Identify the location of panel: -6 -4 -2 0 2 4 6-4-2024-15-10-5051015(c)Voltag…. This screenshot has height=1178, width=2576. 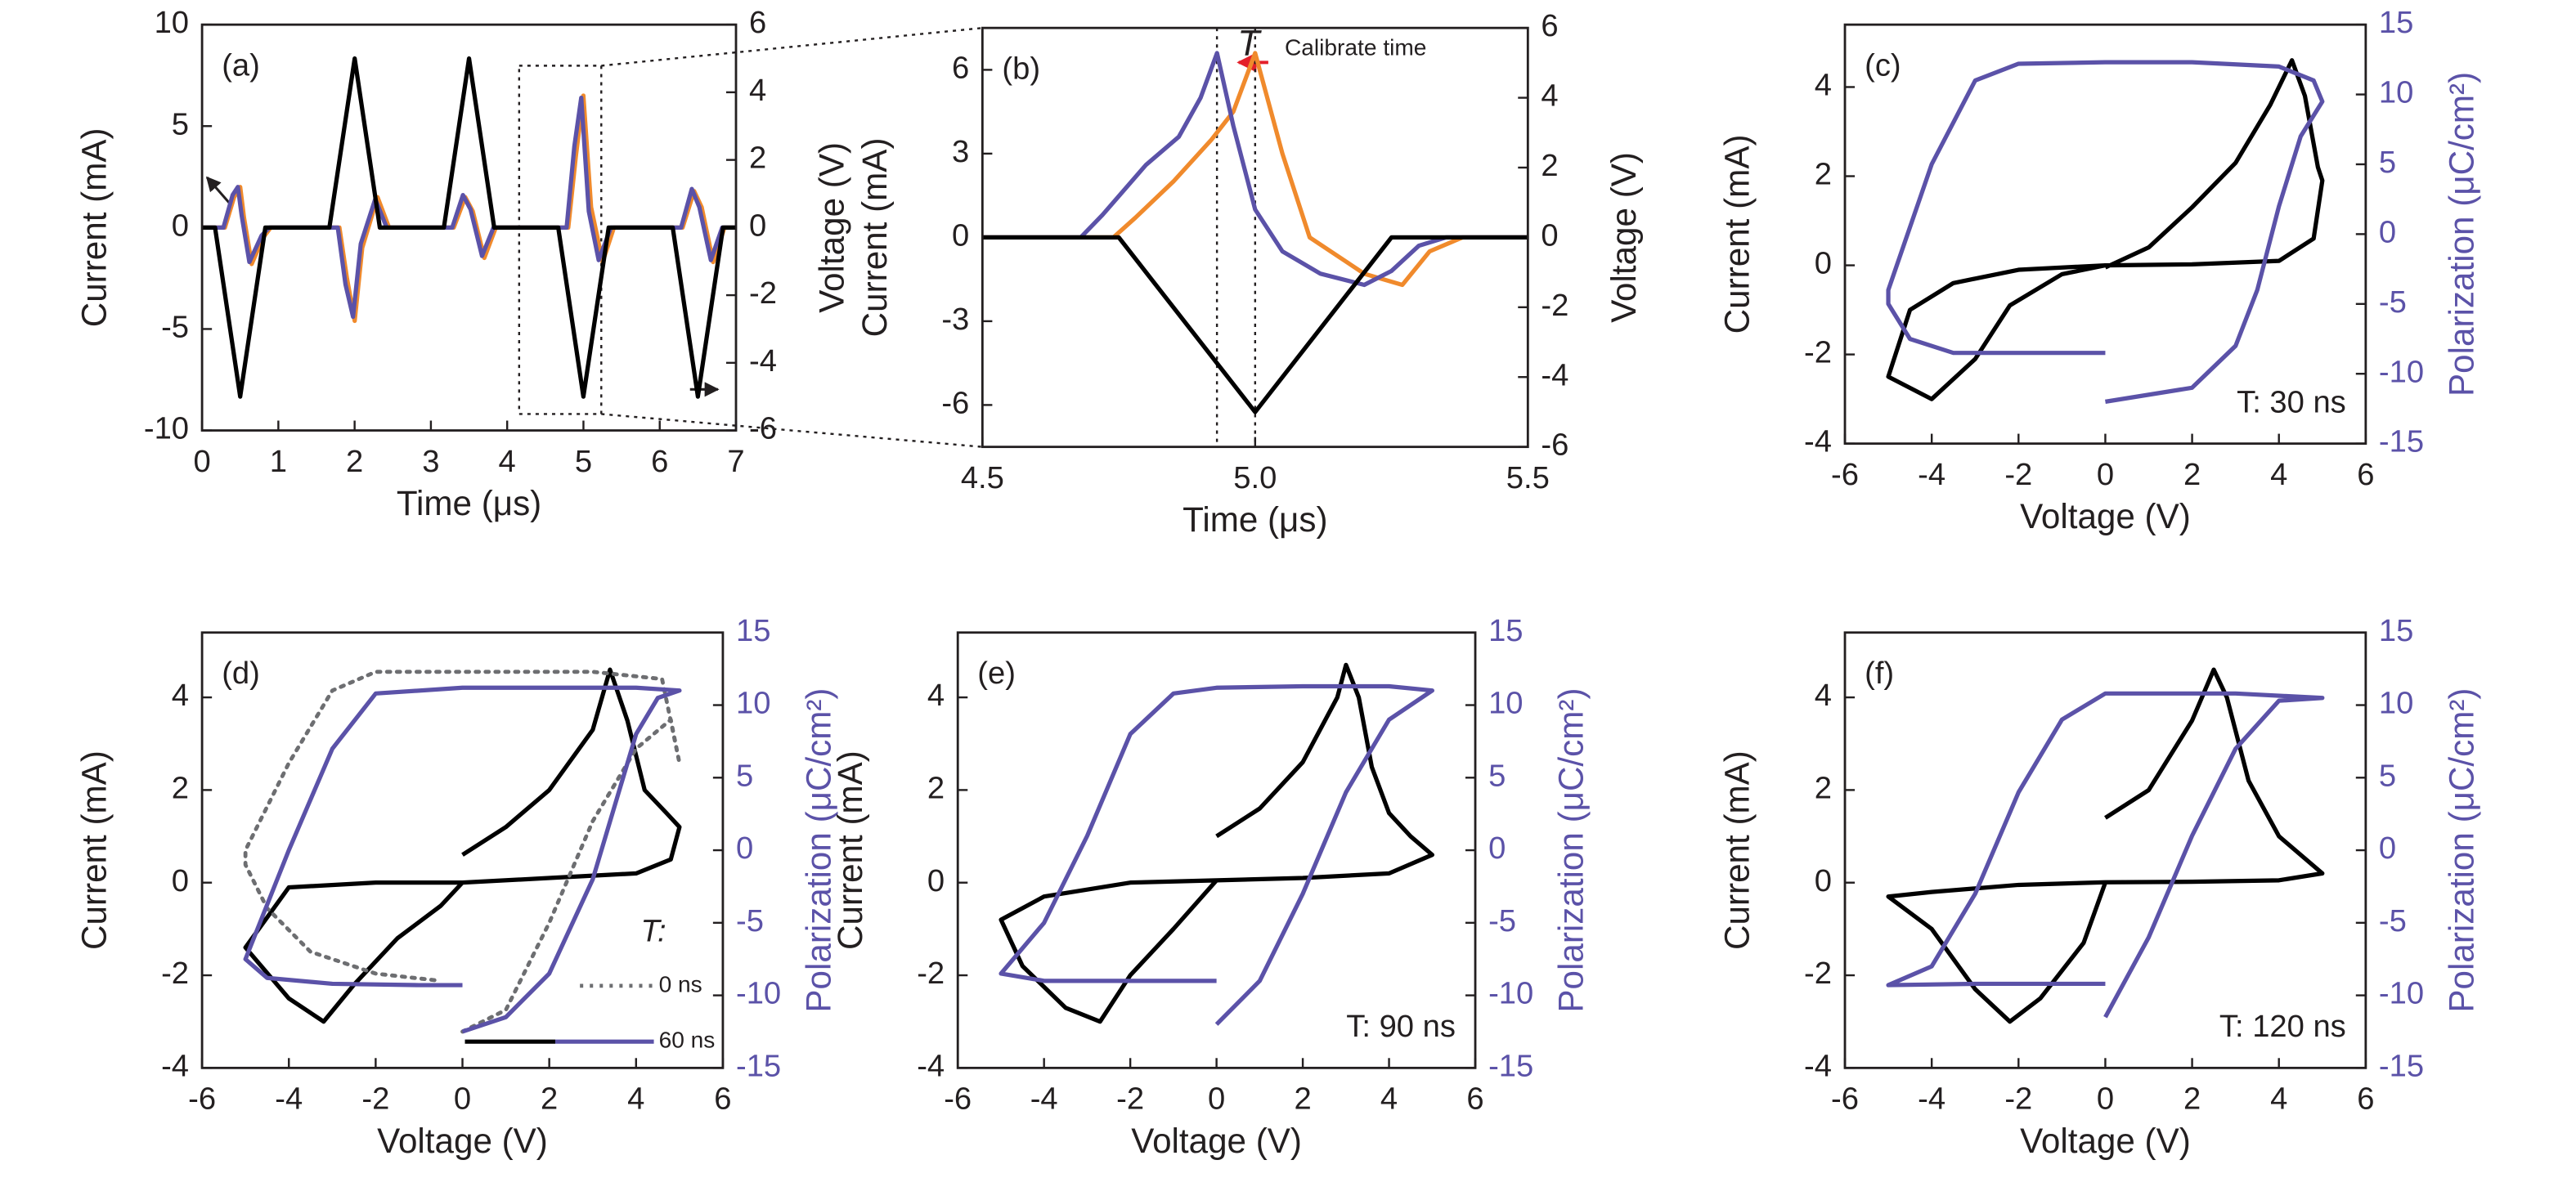
(2099, 270).